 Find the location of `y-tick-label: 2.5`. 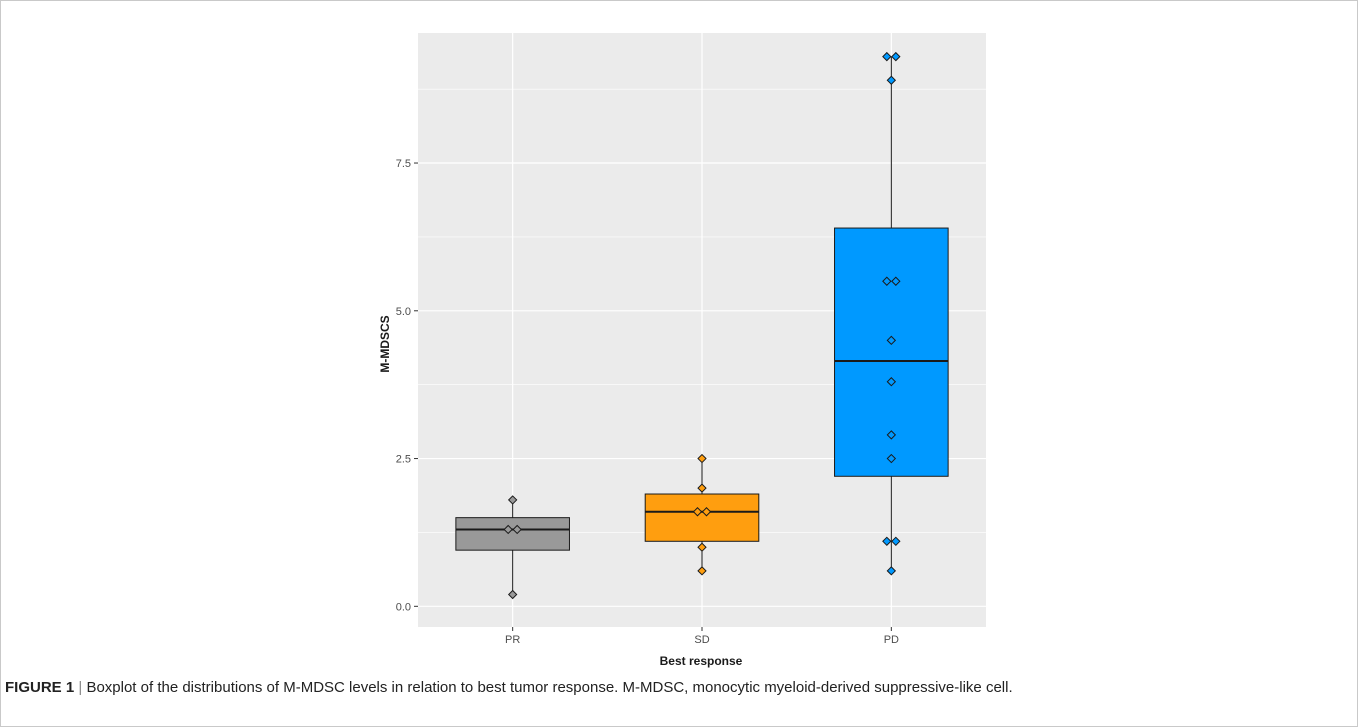

y-tick-label: 2.5 is located at coordinates (403, 460).